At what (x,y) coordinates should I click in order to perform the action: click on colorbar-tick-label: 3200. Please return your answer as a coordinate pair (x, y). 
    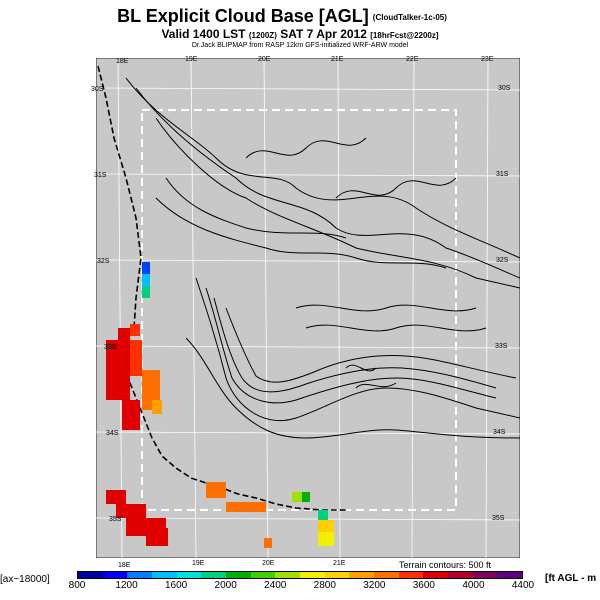
    Looking at the image, I should click on (374, 585).